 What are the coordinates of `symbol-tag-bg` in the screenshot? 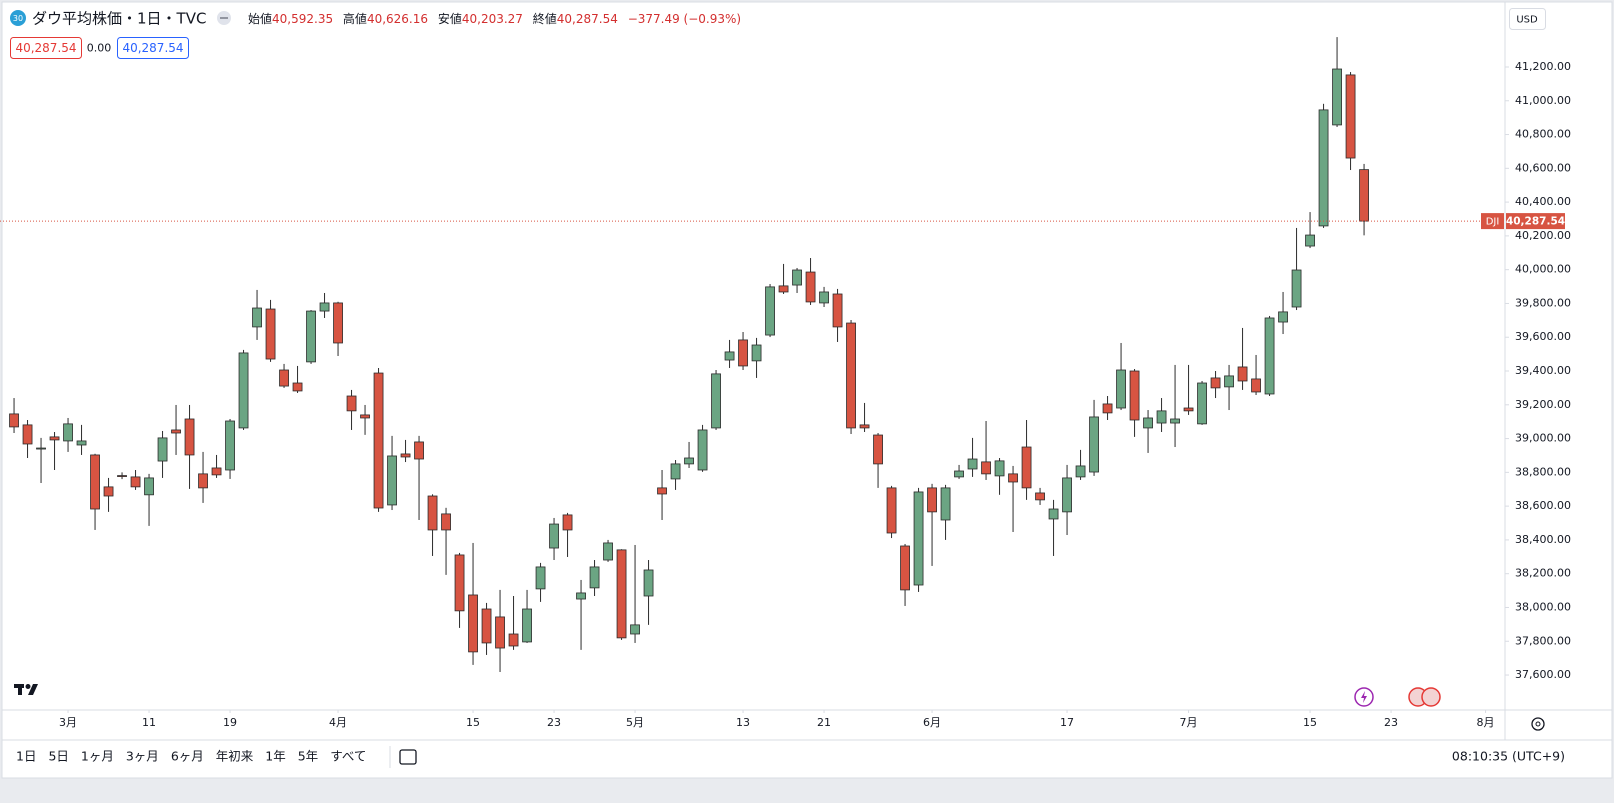 It's located at (1492, 221).